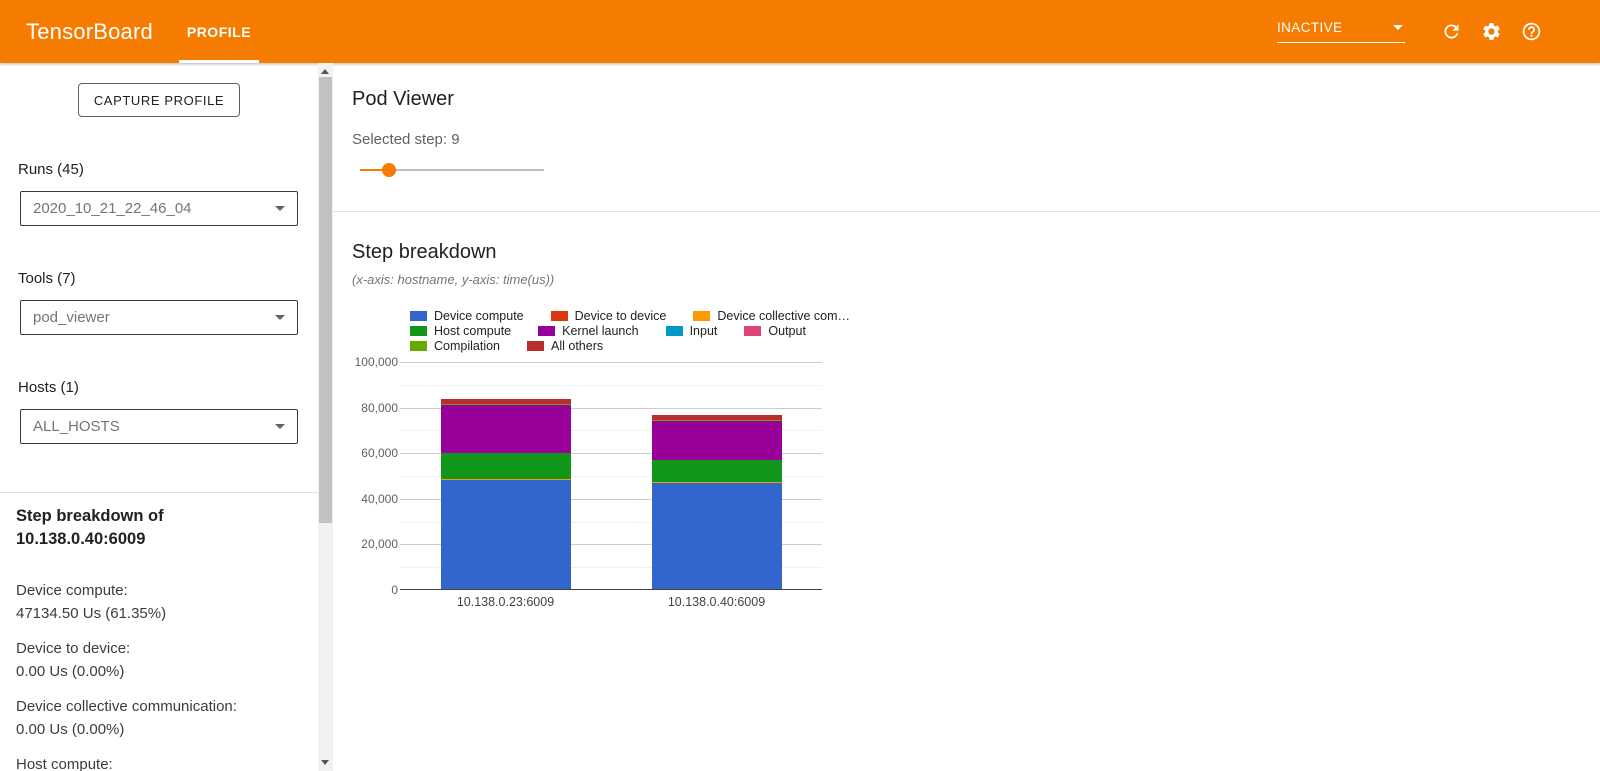 The width and height of the screenshot is (1600, 771). What do you see at coordinates (473, 330) in the screenshot?
I see `legend-label: Host compute` at bounding box center [473, 330].